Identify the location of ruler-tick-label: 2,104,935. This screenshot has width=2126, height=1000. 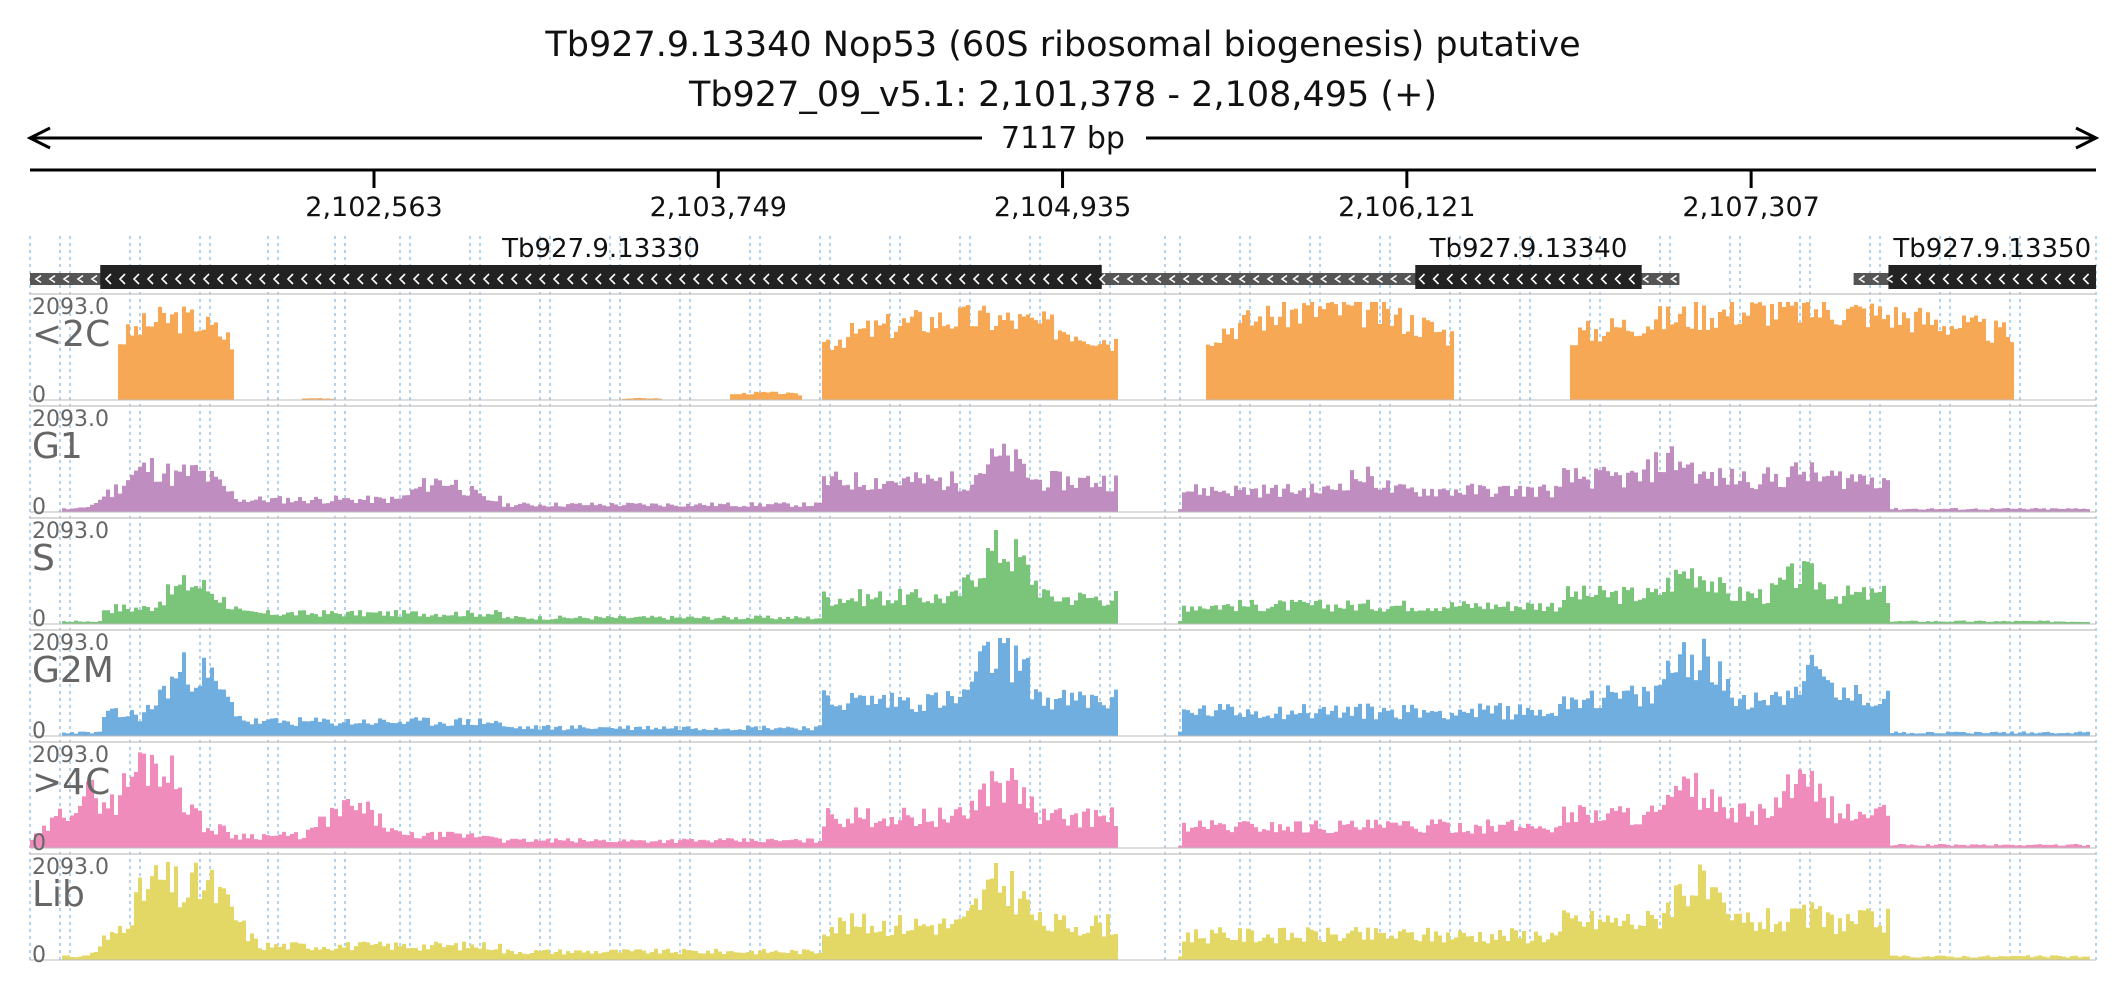
(1062, 207).